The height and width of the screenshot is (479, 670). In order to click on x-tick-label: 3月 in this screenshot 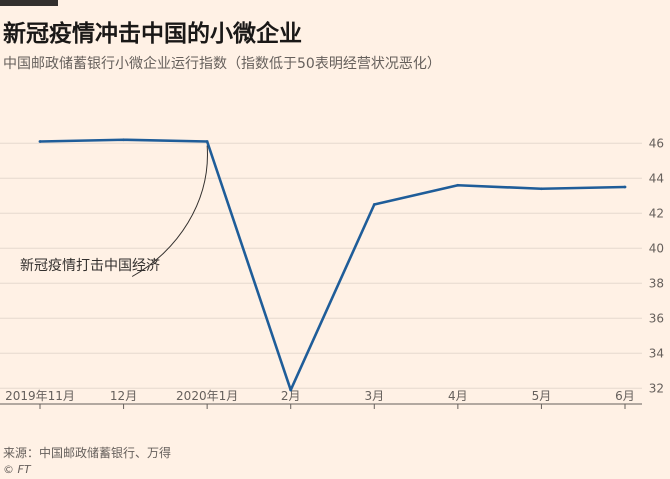, I will do `click(374, 396)`.